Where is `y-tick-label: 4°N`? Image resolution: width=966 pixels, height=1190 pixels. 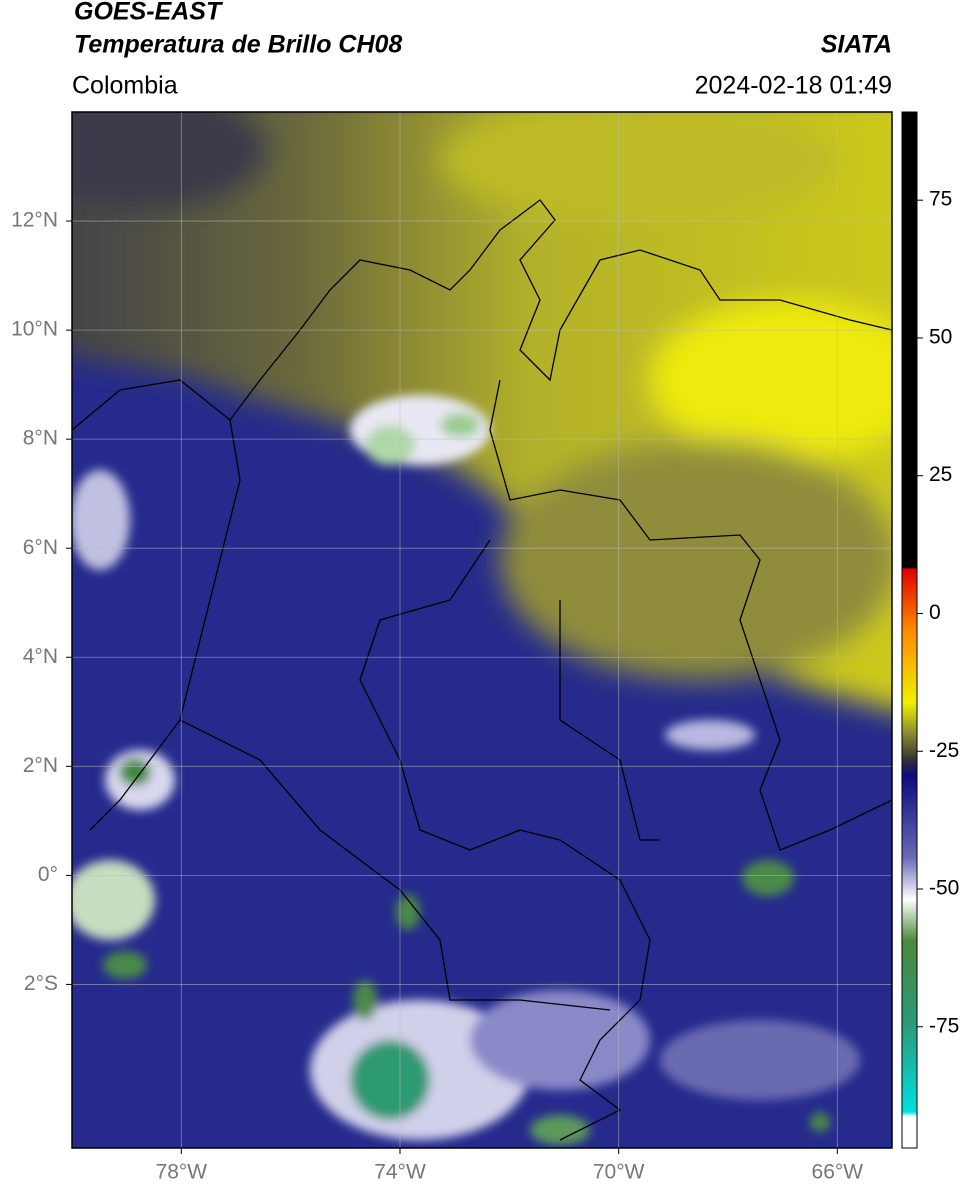 y-tick-label: 4°N is located at coordinates (40, 656).